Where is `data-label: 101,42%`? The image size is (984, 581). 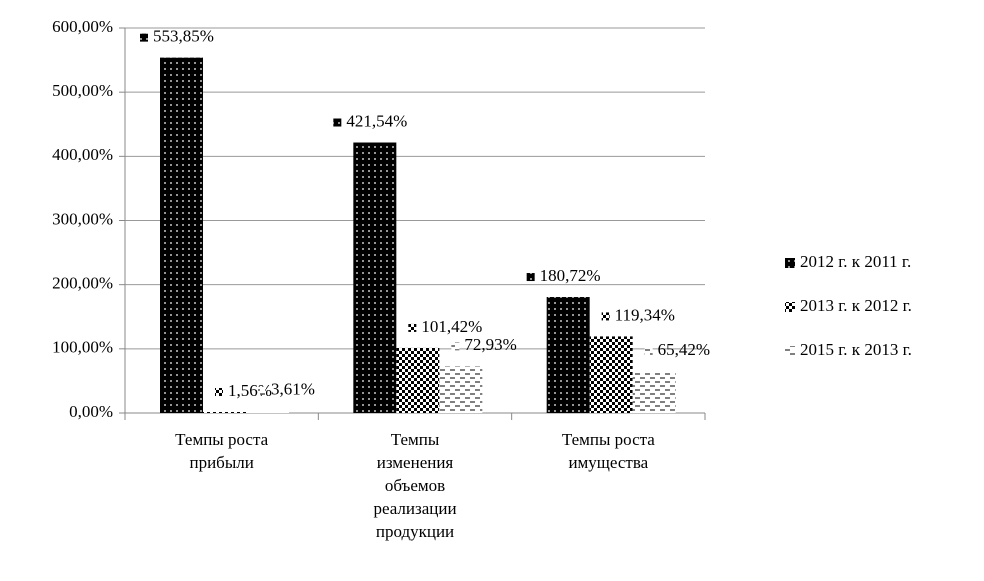
data-label: 101,42% is located at coordinates (451, 326).